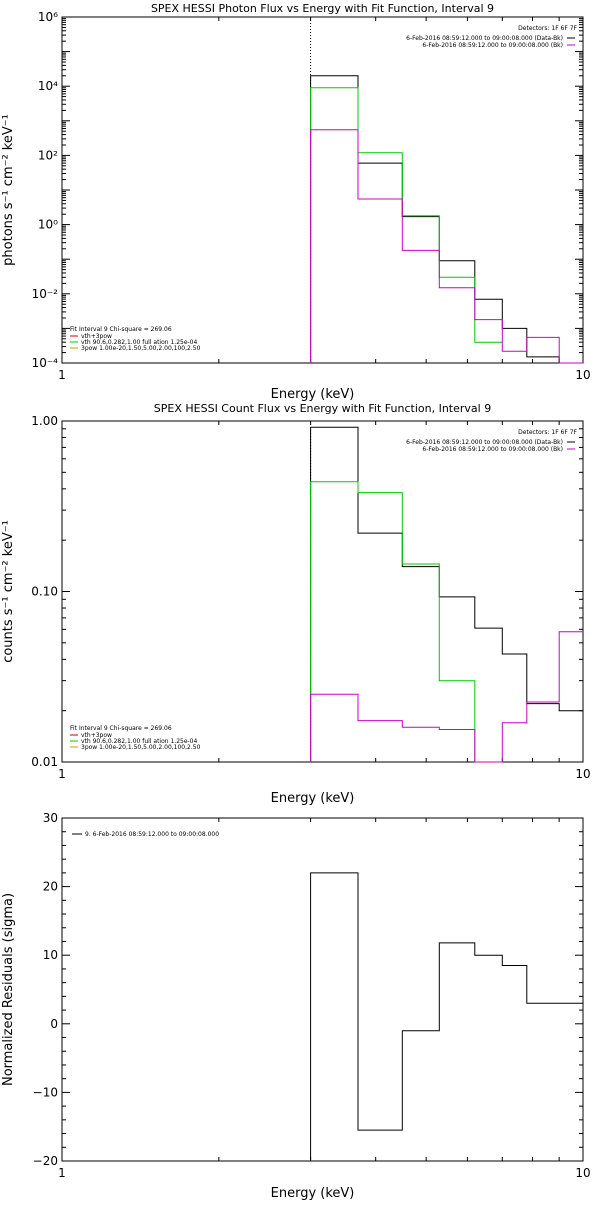  What do you see at coordinates (44, 421) in the screenshot?
I see `y-tick-label: 1.00` at bounding box center [44, 421].